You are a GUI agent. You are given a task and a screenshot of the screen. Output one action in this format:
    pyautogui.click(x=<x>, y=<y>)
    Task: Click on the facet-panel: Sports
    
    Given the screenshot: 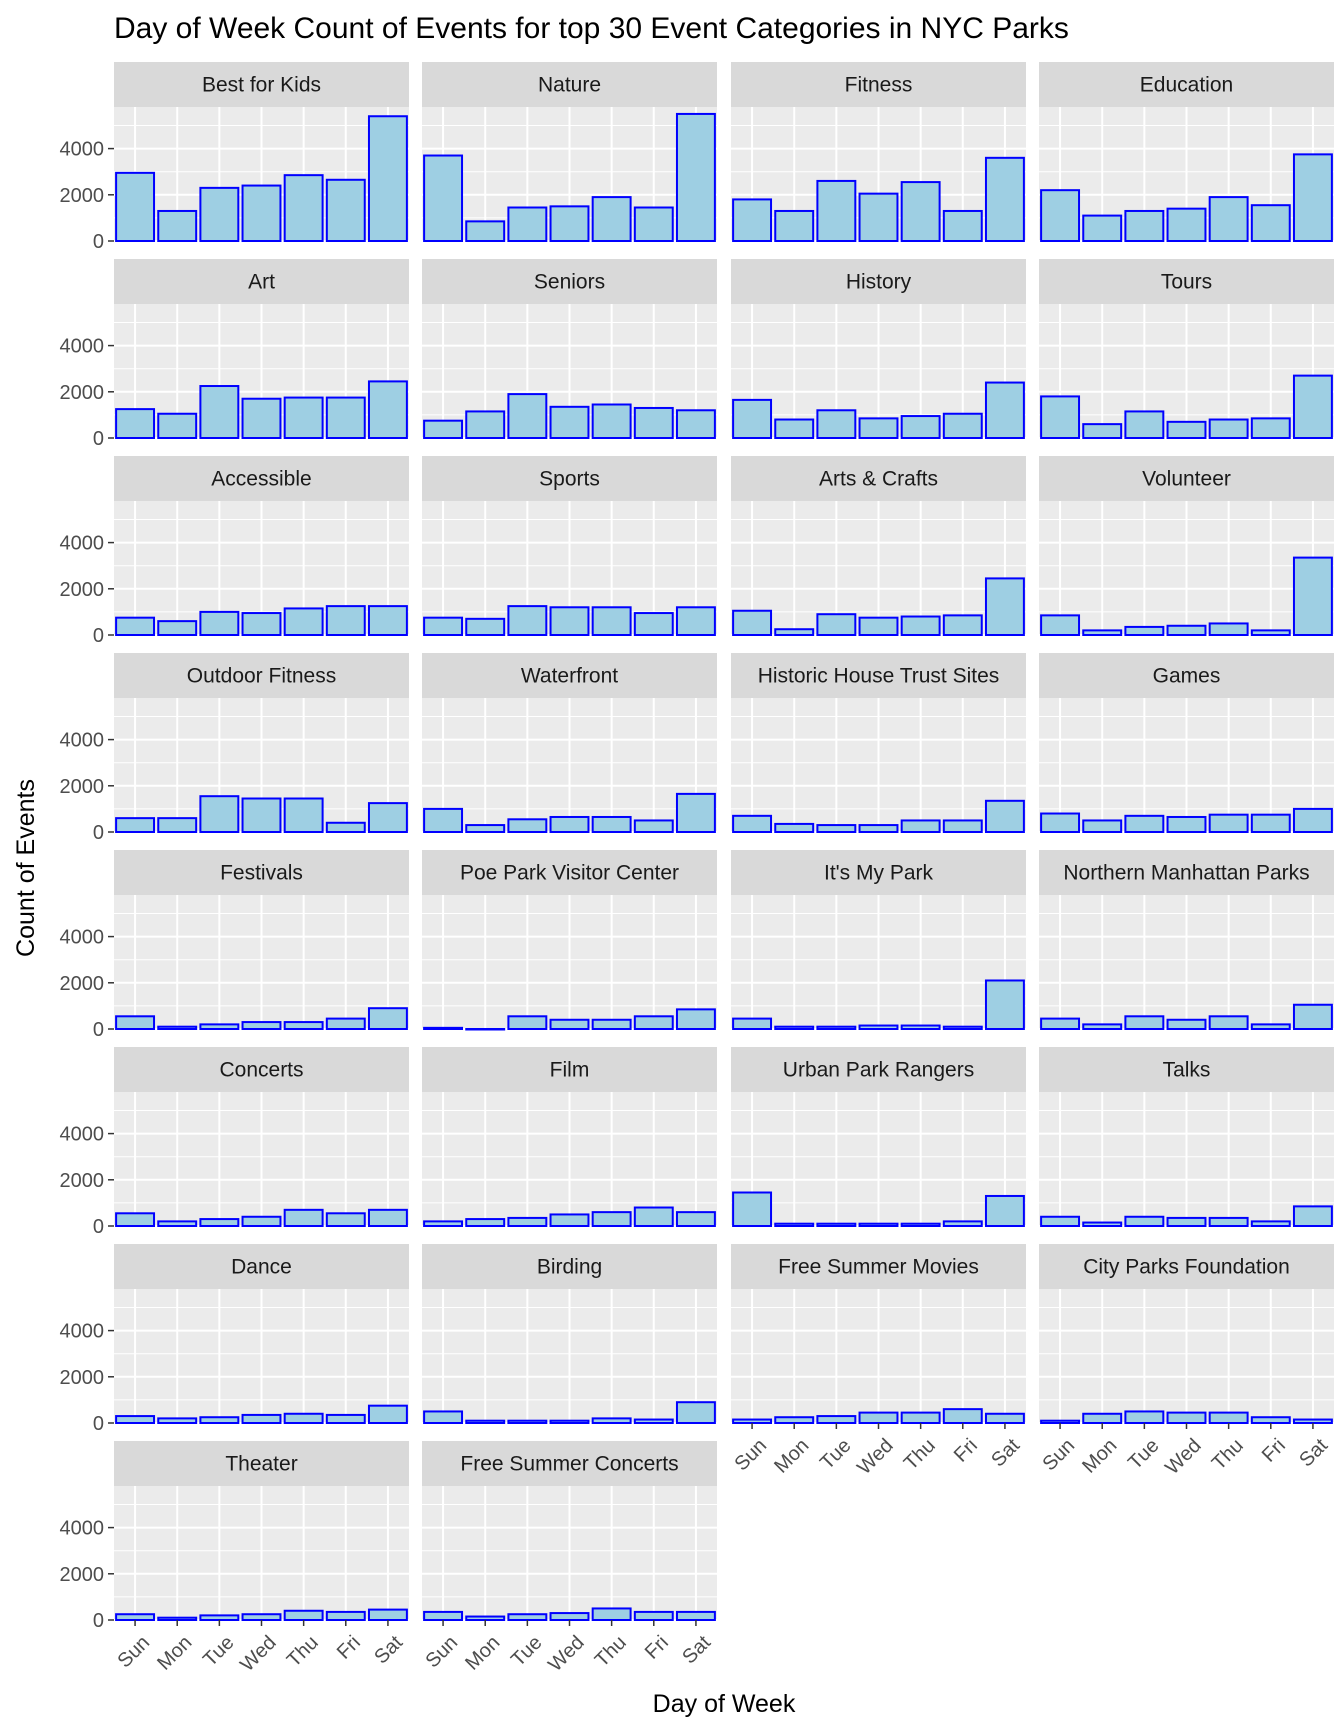 What is the action you would take?
    pyautogui.click(x=569, y=546)
    